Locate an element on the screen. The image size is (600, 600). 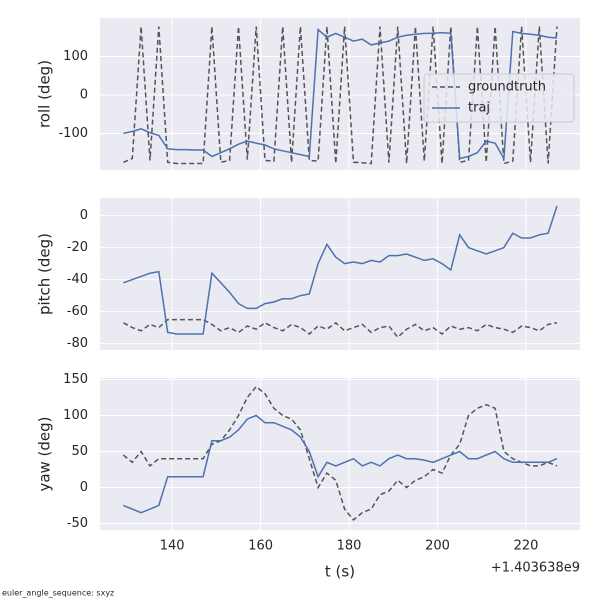
legend: groundtruth traj is located at coordinates (499, 98).